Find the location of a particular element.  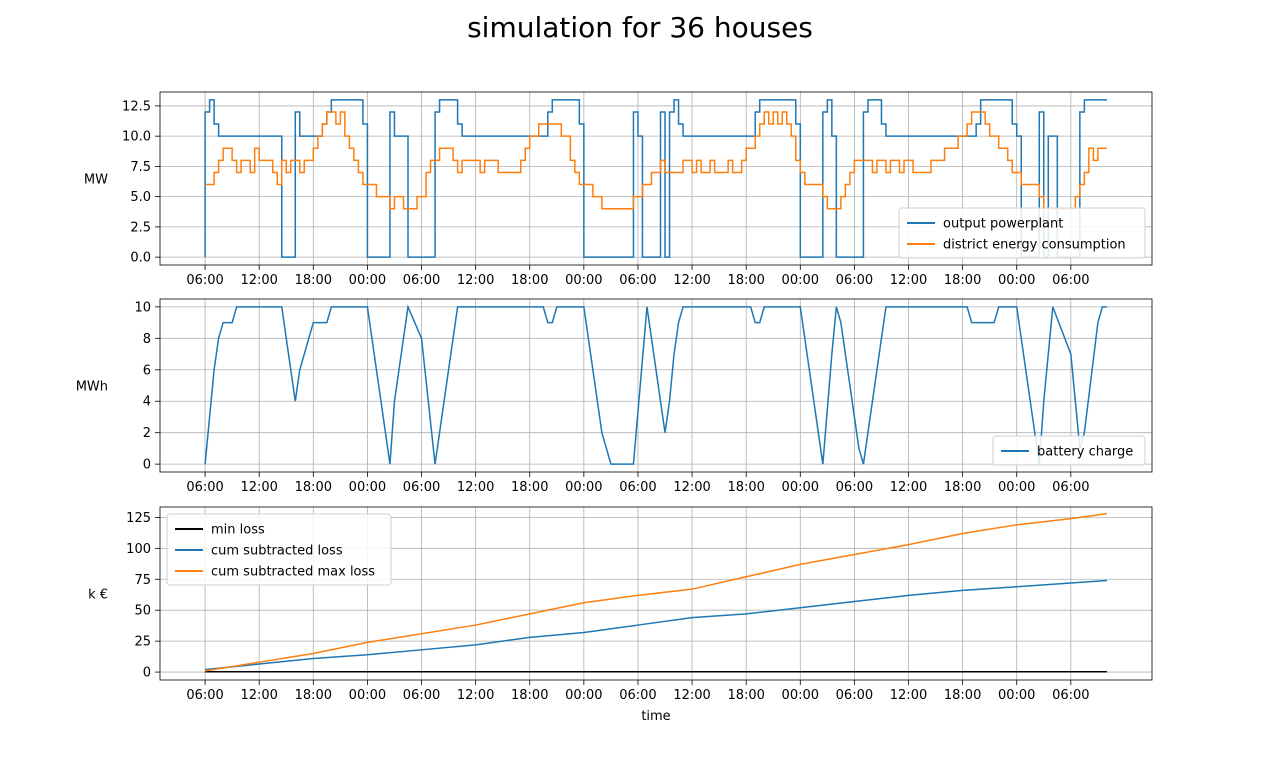

y-tick-label: 5.0 is located at coordinates (140, 197).